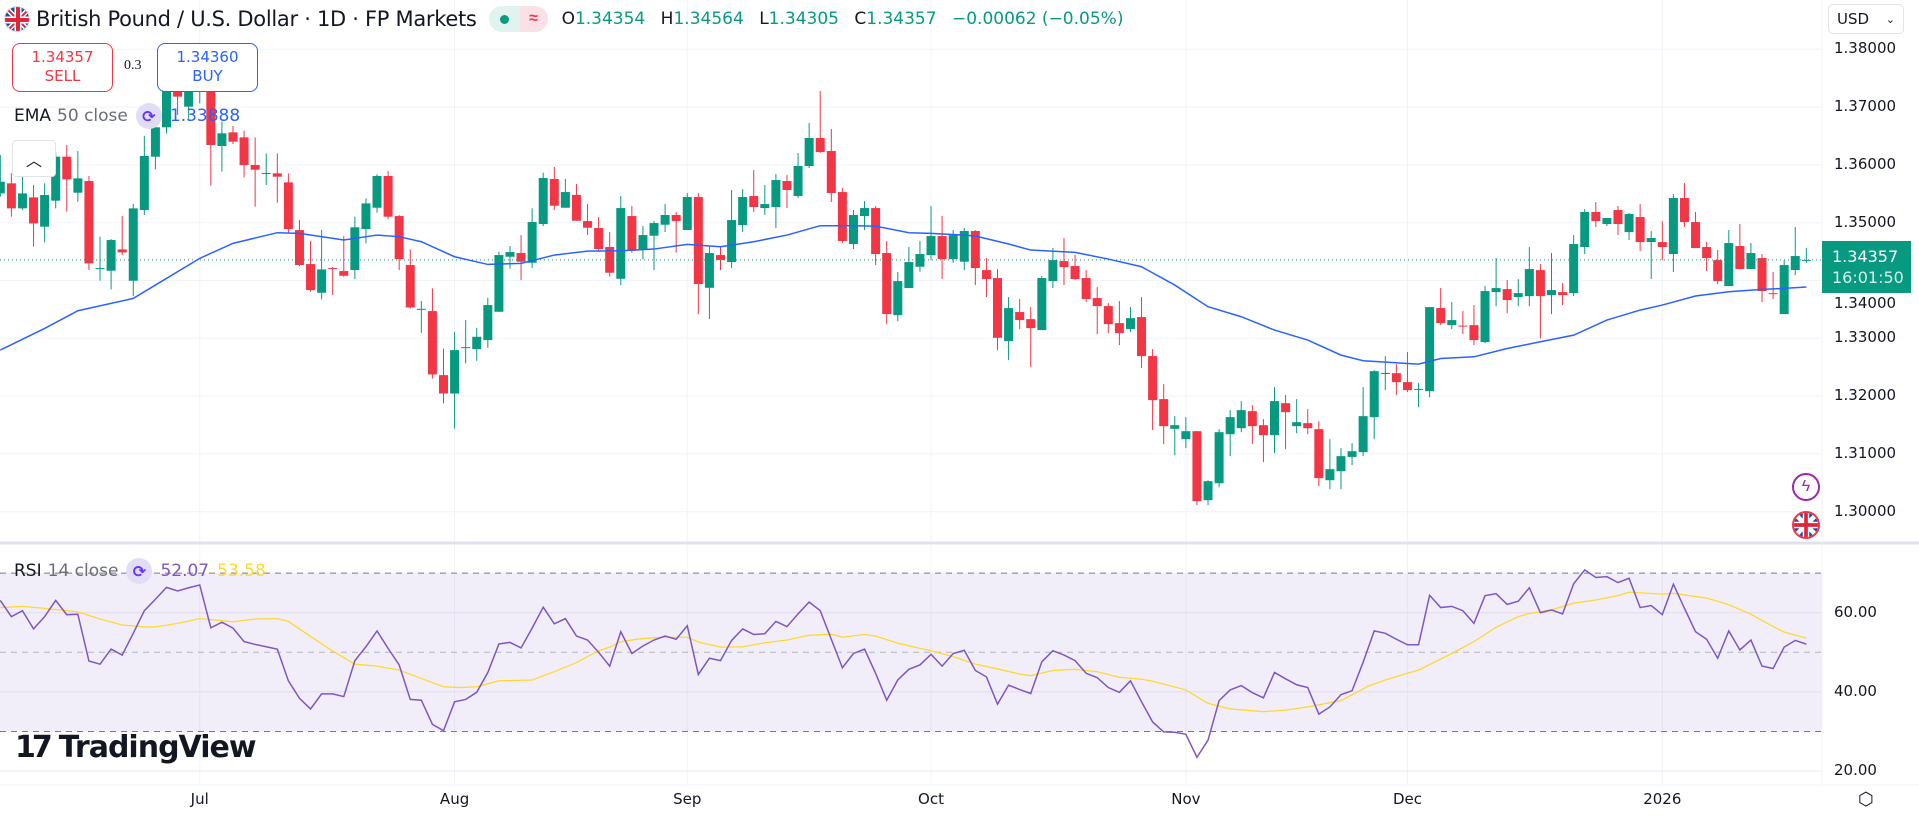  I want to click on rsi-ma-value: 53.58, so click(241, 571).